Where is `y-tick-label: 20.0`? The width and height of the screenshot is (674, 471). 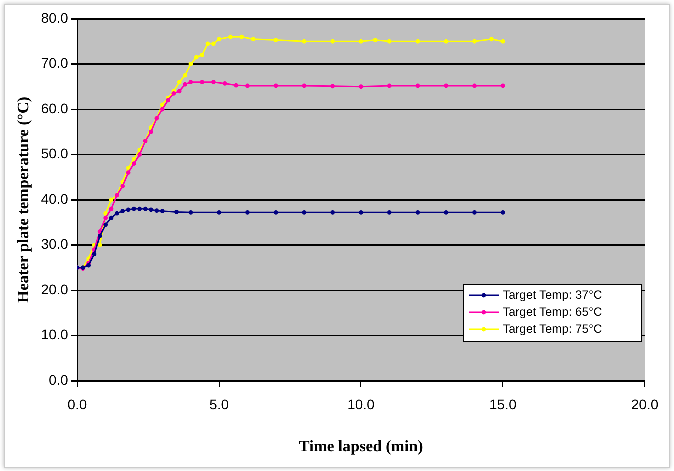 y-tick-label: 20.0 is located at coordinates (55, 289).